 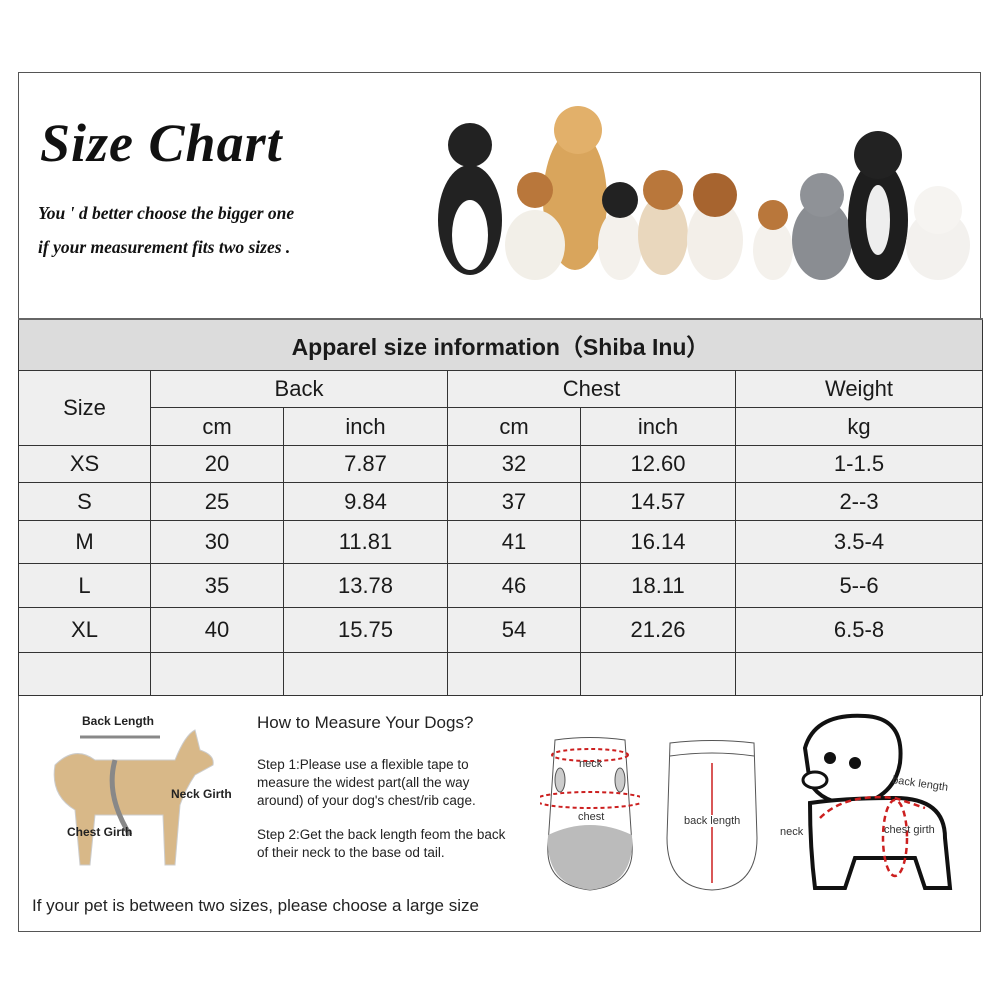 I want to click on cat-persian-white, so click(x=938, y=233).